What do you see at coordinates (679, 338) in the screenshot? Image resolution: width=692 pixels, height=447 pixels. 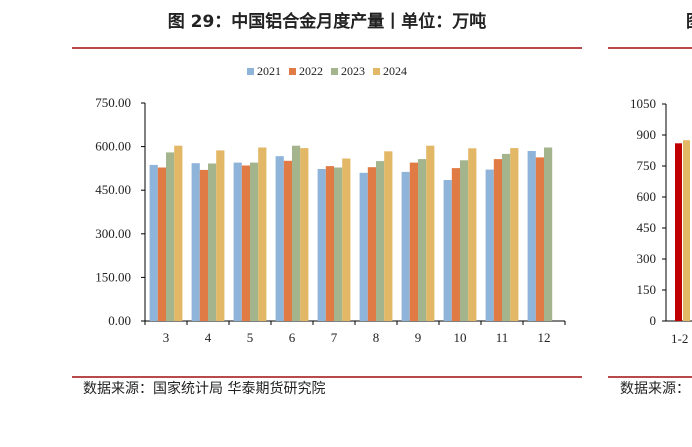 I see `x-tick-label: 1-2` at bounding box center [679, 338].